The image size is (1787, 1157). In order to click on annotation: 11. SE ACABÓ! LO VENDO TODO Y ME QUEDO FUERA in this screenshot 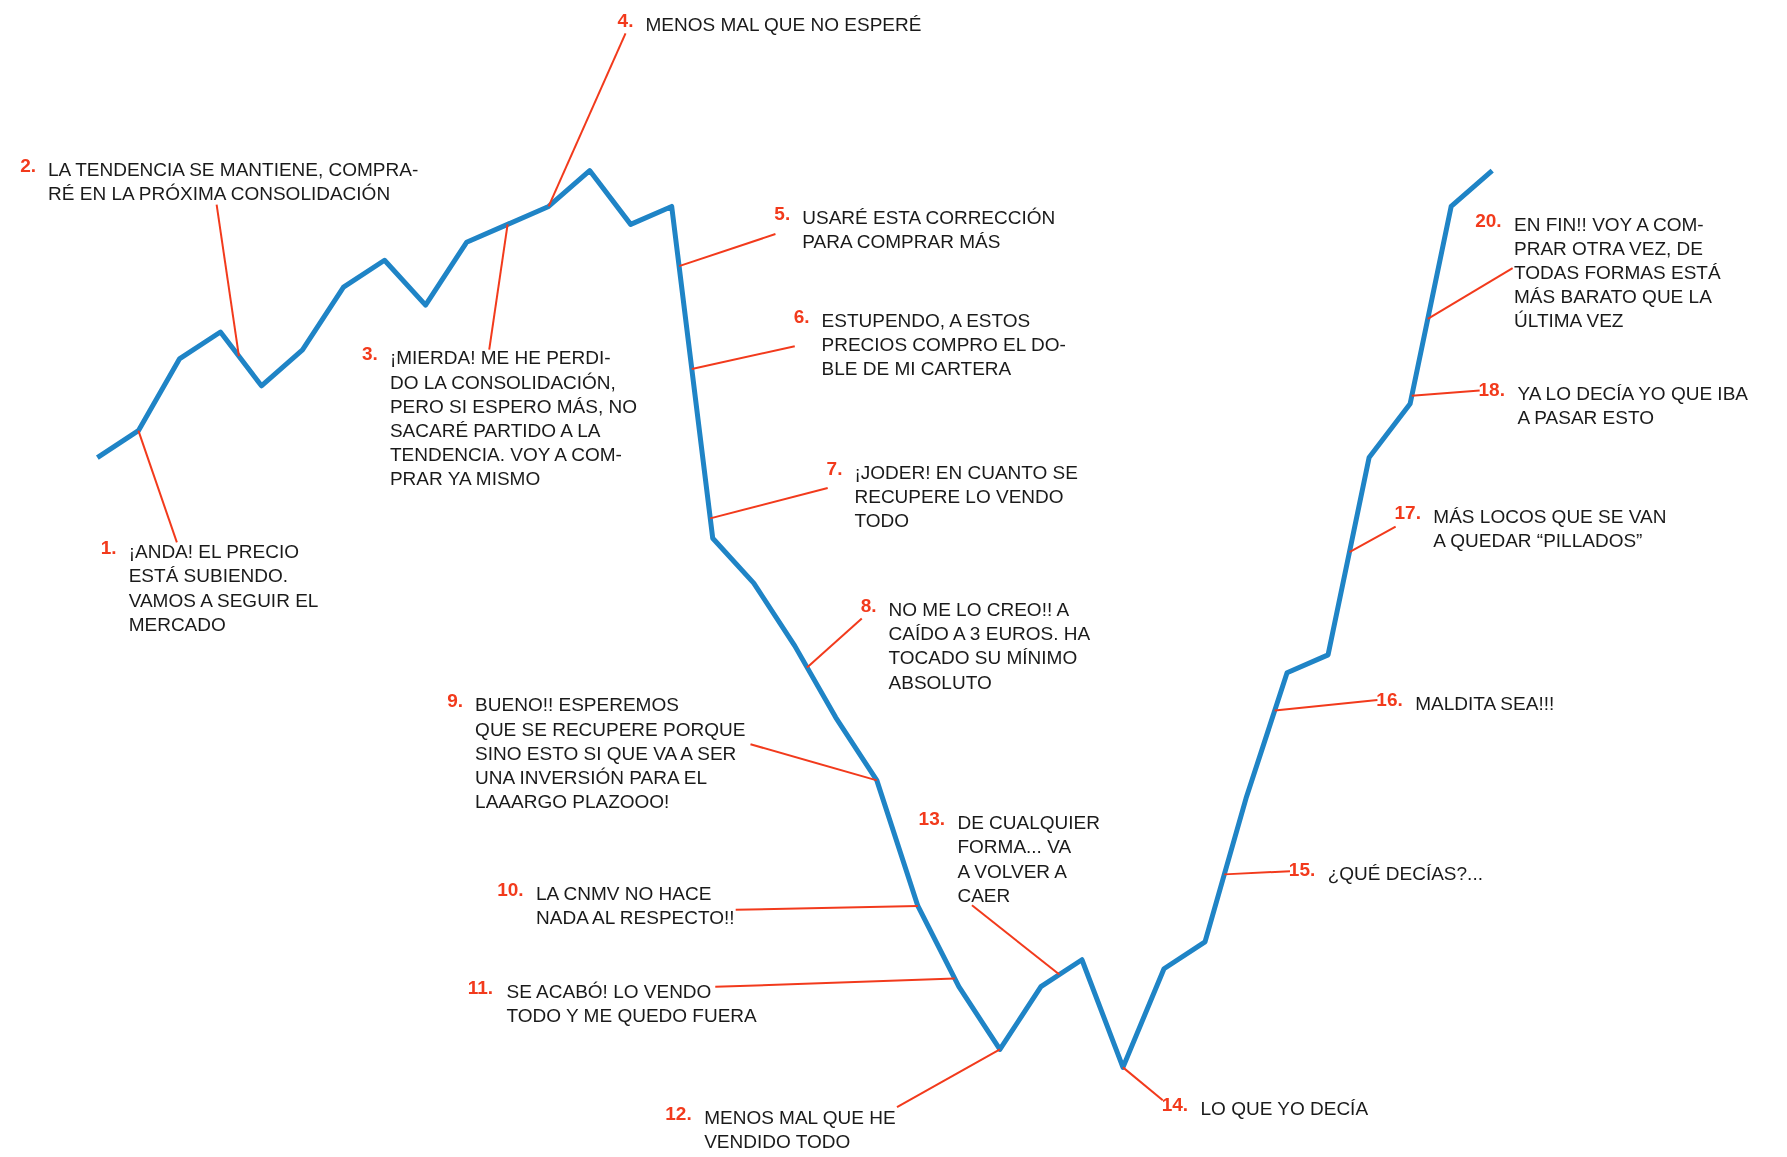, I will do `click(612, 1002)`.